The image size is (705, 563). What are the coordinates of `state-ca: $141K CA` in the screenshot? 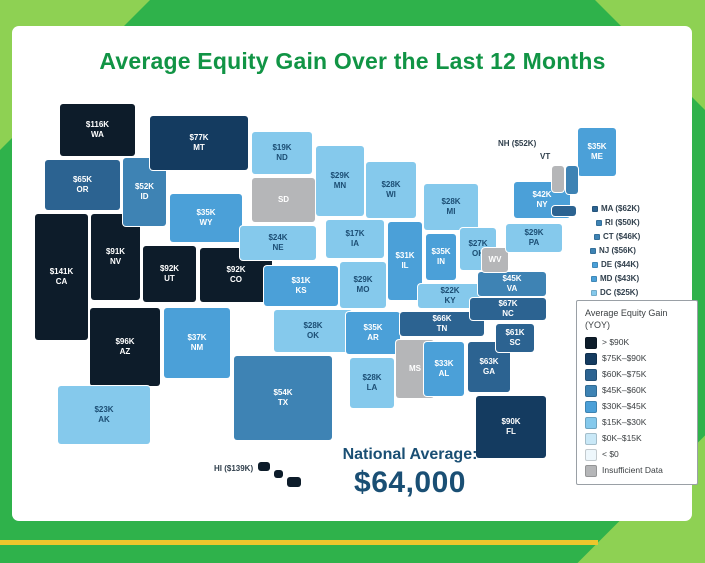 It's located at (61, 277).